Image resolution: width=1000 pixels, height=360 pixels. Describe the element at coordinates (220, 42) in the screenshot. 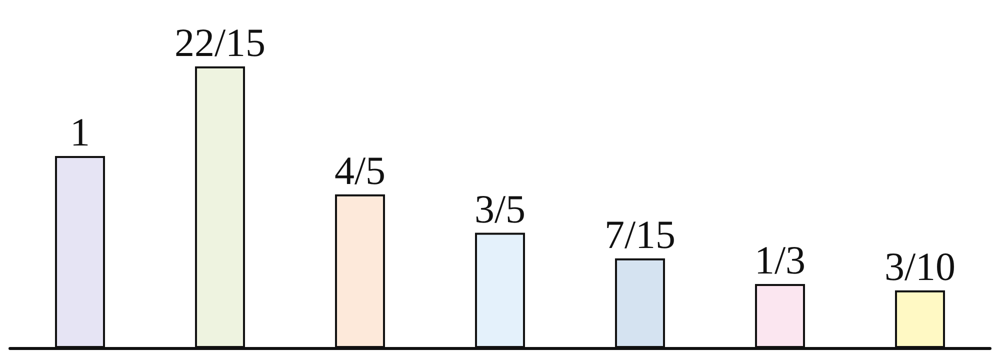

I see `data-label: 22/15` at that location.